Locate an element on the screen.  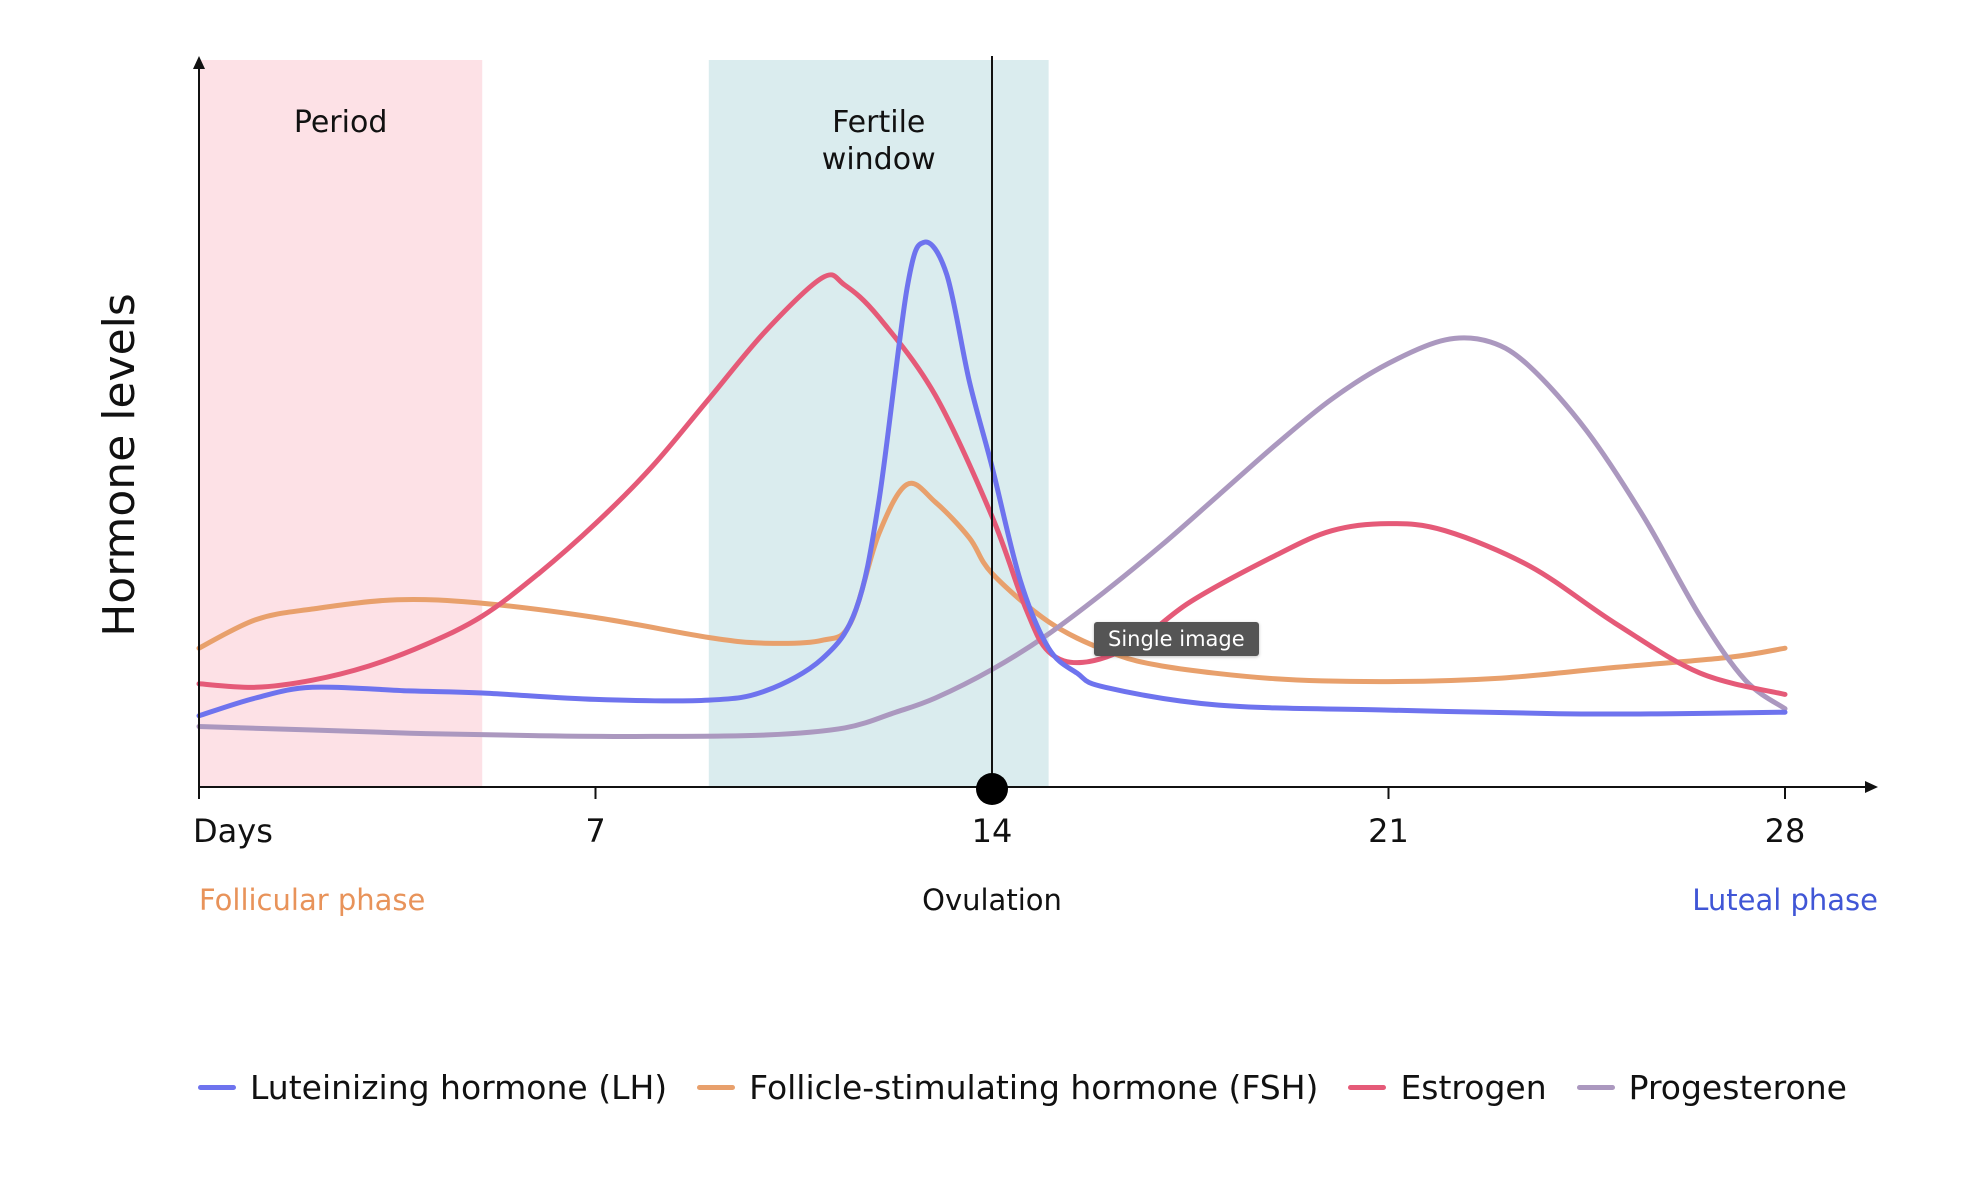
x-tick-label: 7 is located at coordinates (595, 831).